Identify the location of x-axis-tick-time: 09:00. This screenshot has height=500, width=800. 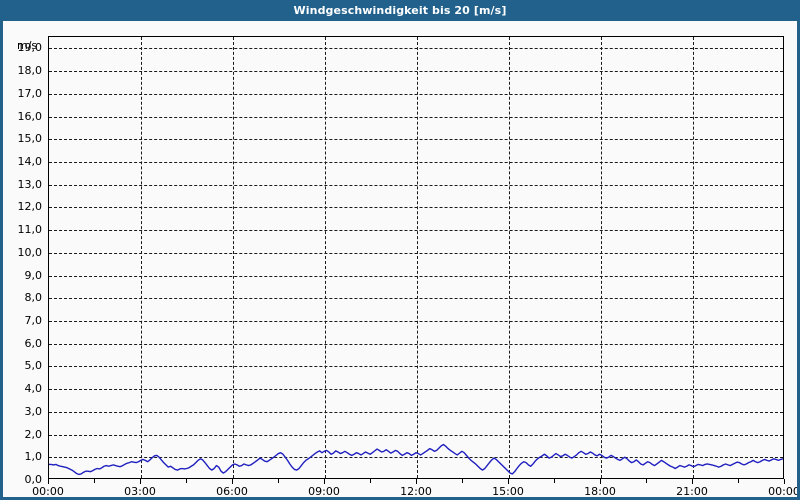
(324, 491).